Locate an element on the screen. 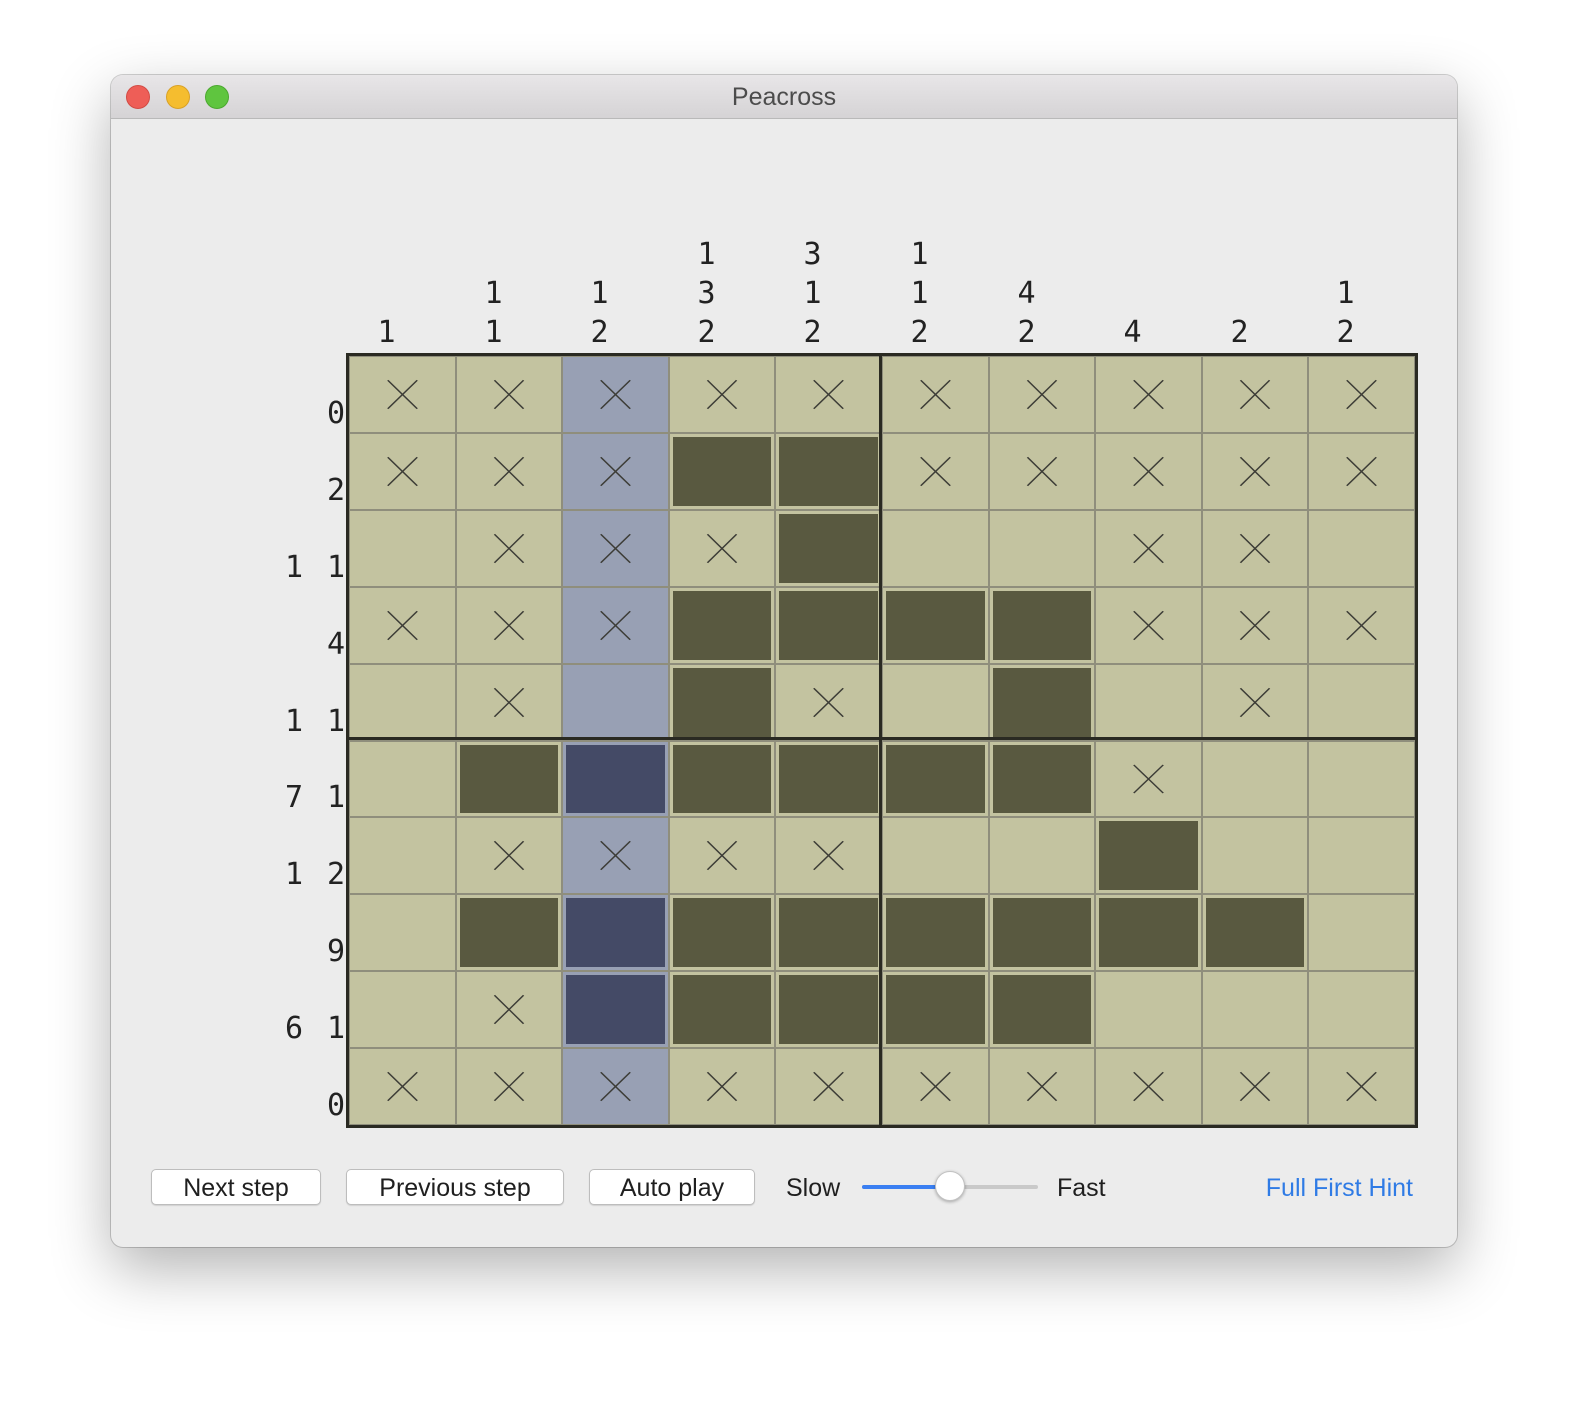 The width and height of the screenshot is (1588, 1412). minimize-window-button is located at coordinates (178, 97).